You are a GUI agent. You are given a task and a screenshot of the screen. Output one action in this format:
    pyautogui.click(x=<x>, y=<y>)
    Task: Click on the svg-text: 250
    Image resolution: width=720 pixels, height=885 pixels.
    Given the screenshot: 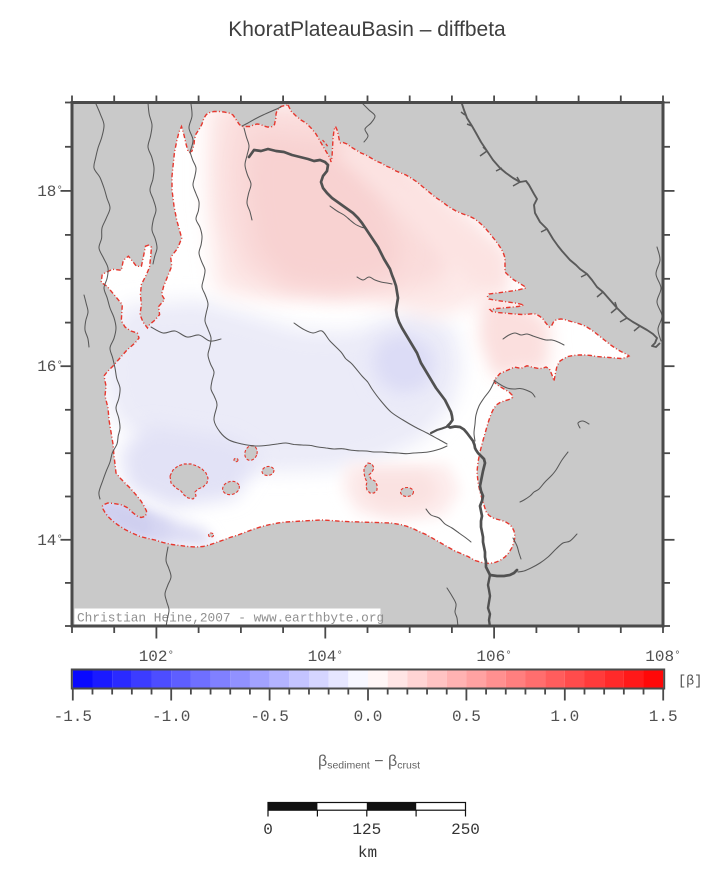 What is the action you would take?
    pyautogui.click(x=465, y=830)
    